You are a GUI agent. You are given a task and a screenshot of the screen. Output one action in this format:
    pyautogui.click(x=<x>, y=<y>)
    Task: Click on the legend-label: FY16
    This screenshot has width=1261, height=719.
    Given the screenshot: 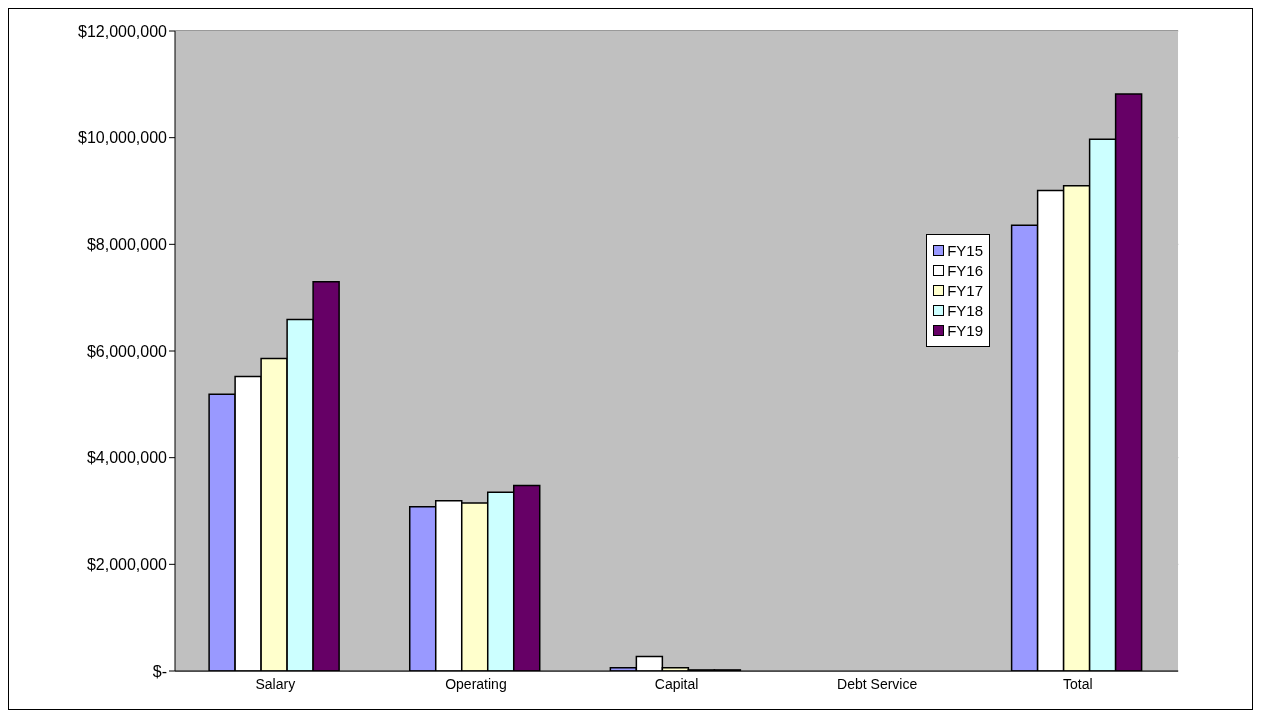 What is the action you would take?
    pyautogui.click(x=965, y=270)
    